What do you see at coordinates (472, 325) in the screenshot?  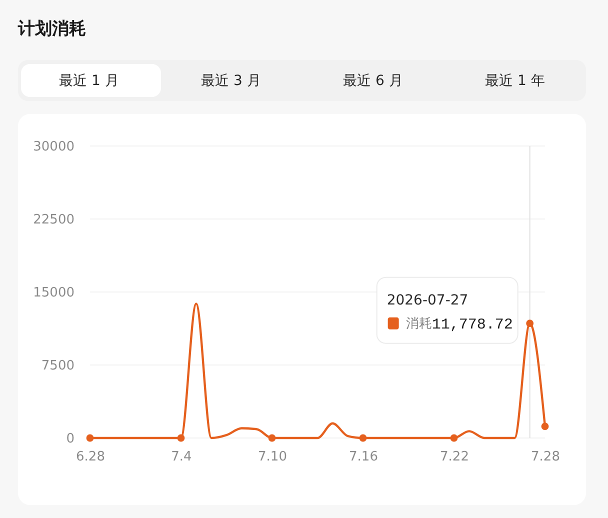 I see `data-label: 11,778.72` at bounding box center [472, 325].